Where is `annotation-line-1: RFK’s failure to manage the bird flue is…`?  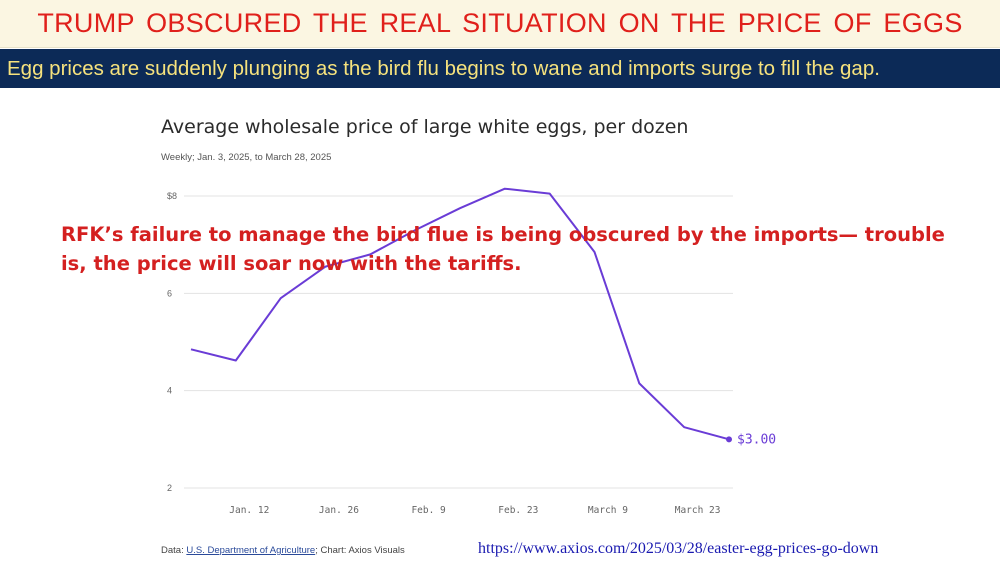
annotation-line-1: RFK’s failure to manage the bird flue is… is located at coordinates (503, 234).